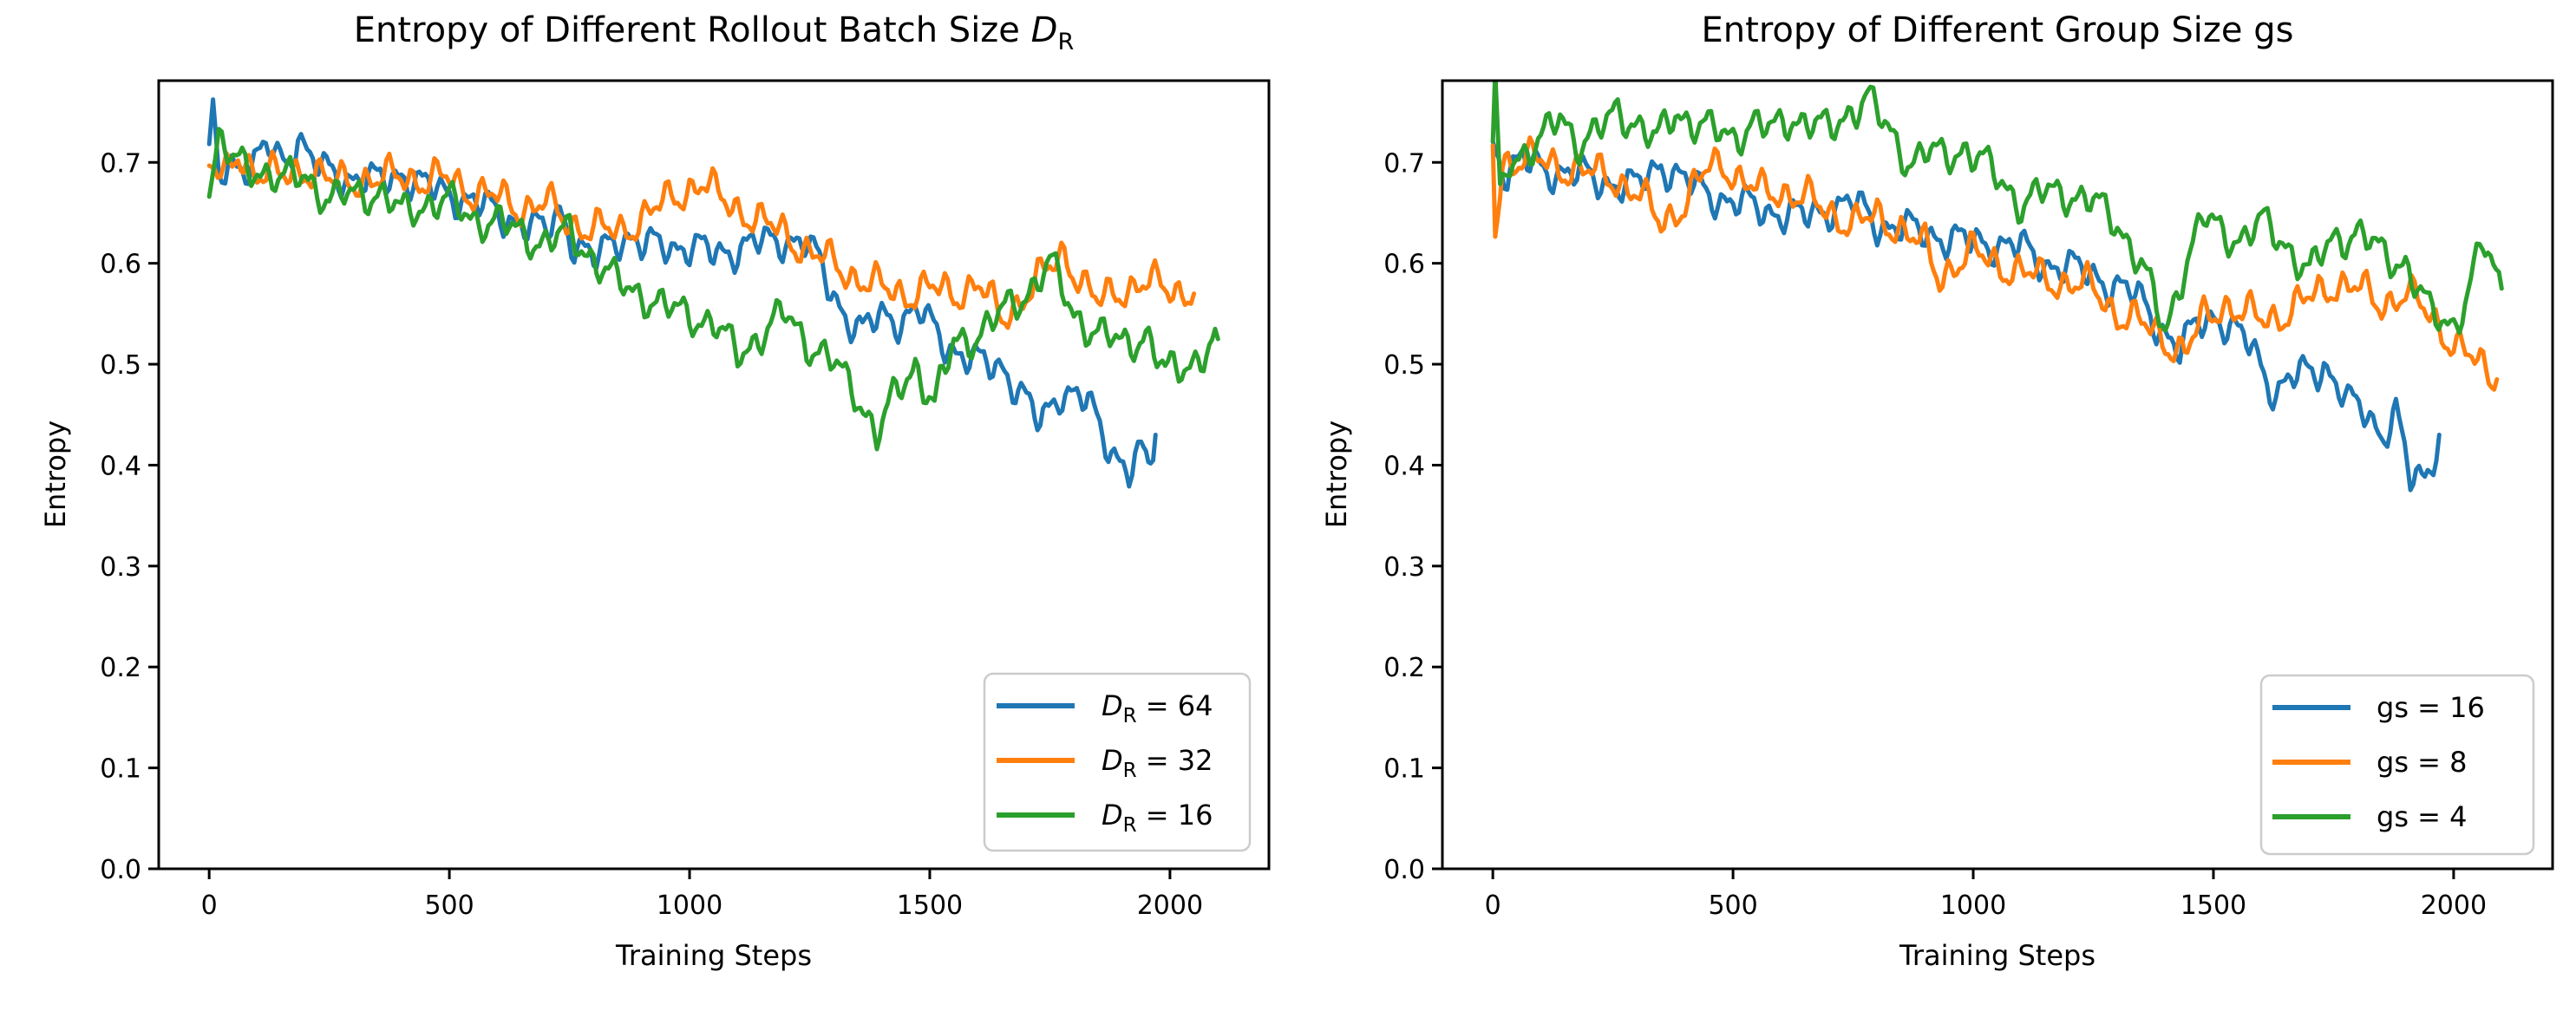 The width and height of the screenshot is (2576, 1011). Describe the element at coordinates (1065, 42) in the screenshot. I see `chart-title-subscript: R` at that location.